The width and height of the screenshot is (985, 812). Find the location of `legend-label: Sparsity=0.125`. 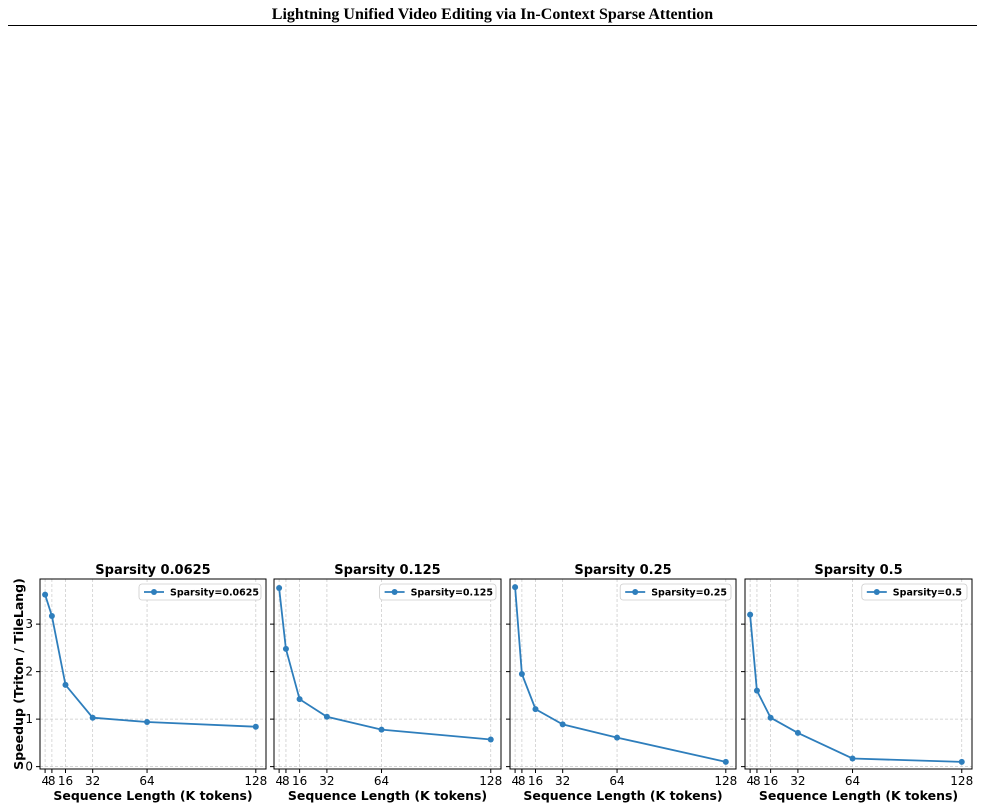

legend-label: Sparsity=0.125 is located at coordinates (452, 593).